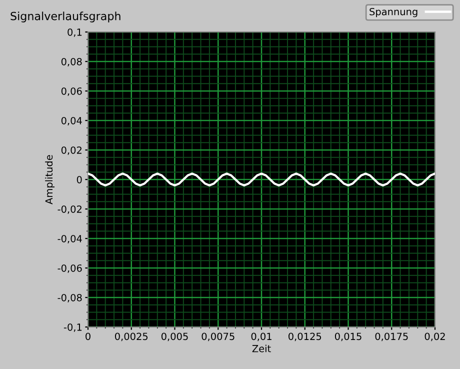 This screenshot has height=369, width=460. Describe the element at coordinates (73, 327) in the screenshot. I see `y-tick-label: -0,1` at that location.